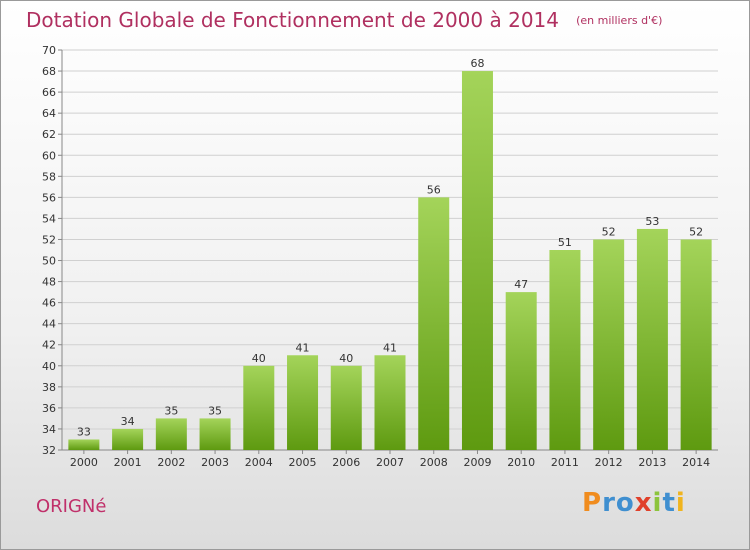 This screenshot has height=550, width=750. I want to click on y-tick-label: 42, so click(49, 345).